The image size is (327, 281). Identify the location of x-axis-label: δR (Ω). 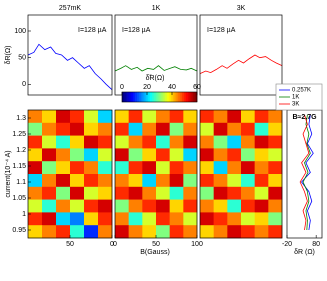
(304, 252).